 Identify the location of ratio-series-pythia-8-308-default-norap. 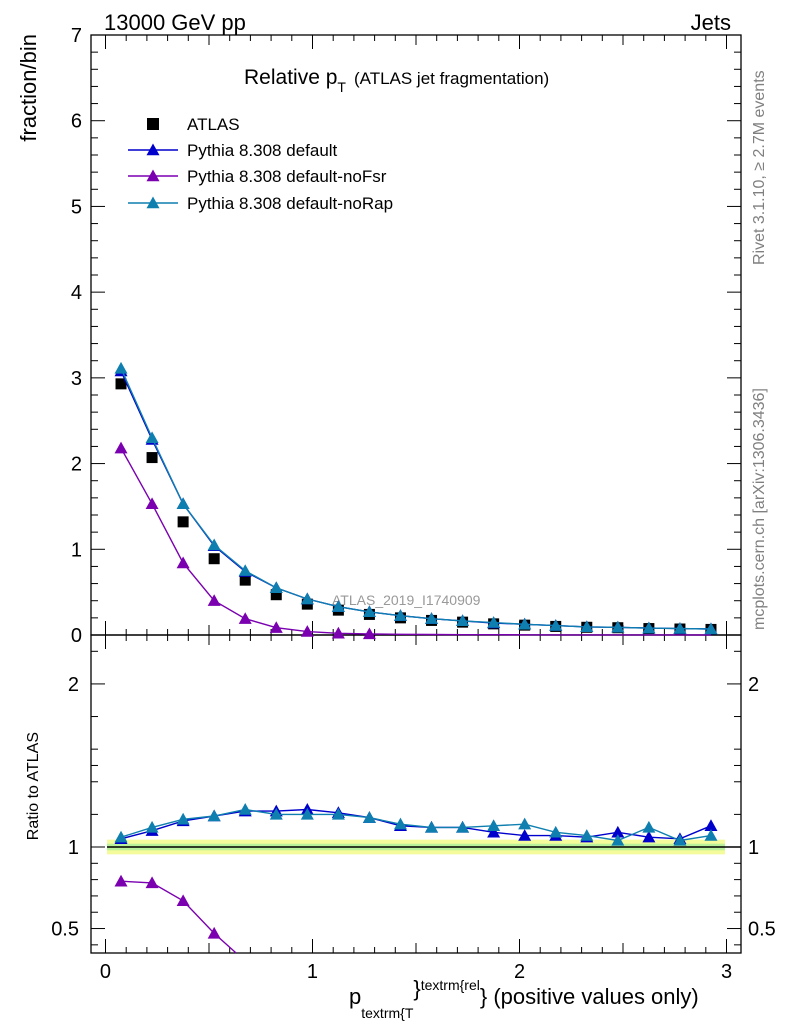
(416, 824).